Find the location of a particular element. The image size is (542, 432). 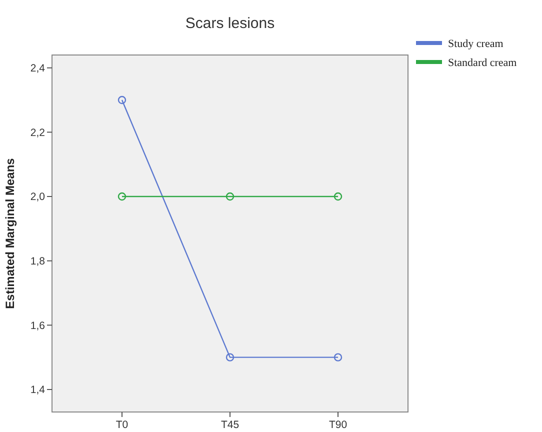

legend-label: Study cream is located at coordinates (476, 44).